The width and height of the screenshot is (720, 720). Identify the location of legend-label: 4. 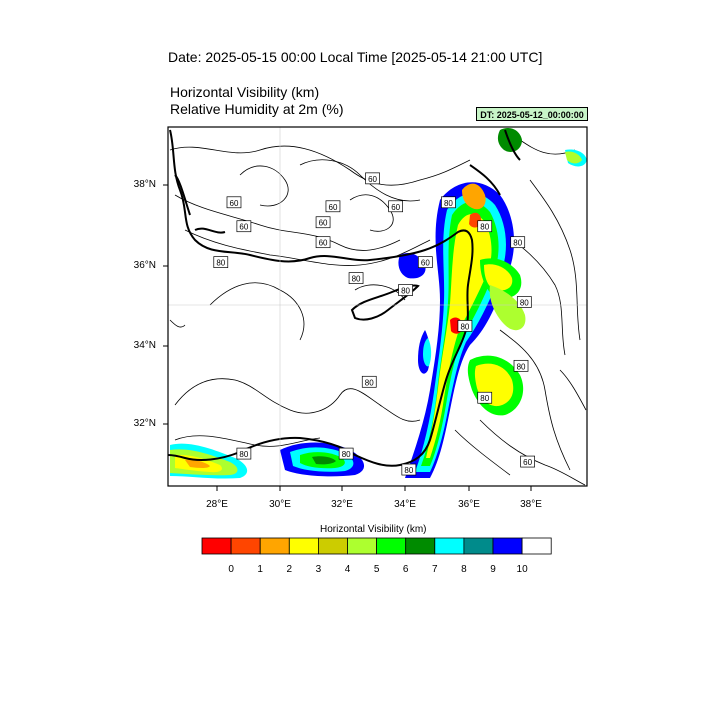
(347, 569).